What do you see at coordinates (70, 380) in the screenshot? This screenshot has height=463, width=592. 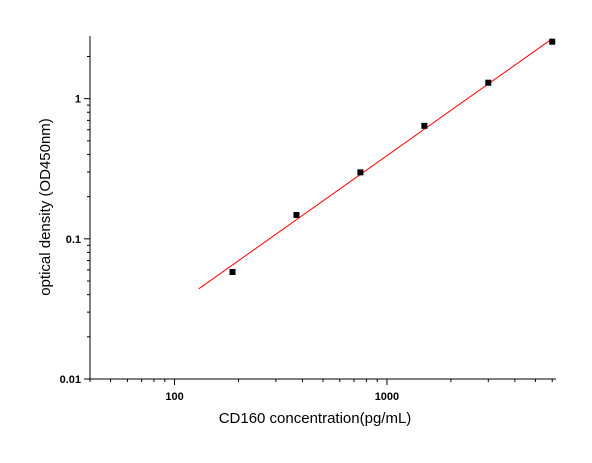 I see `y-tick-label: 0.01` at bounding box center [70, 380].